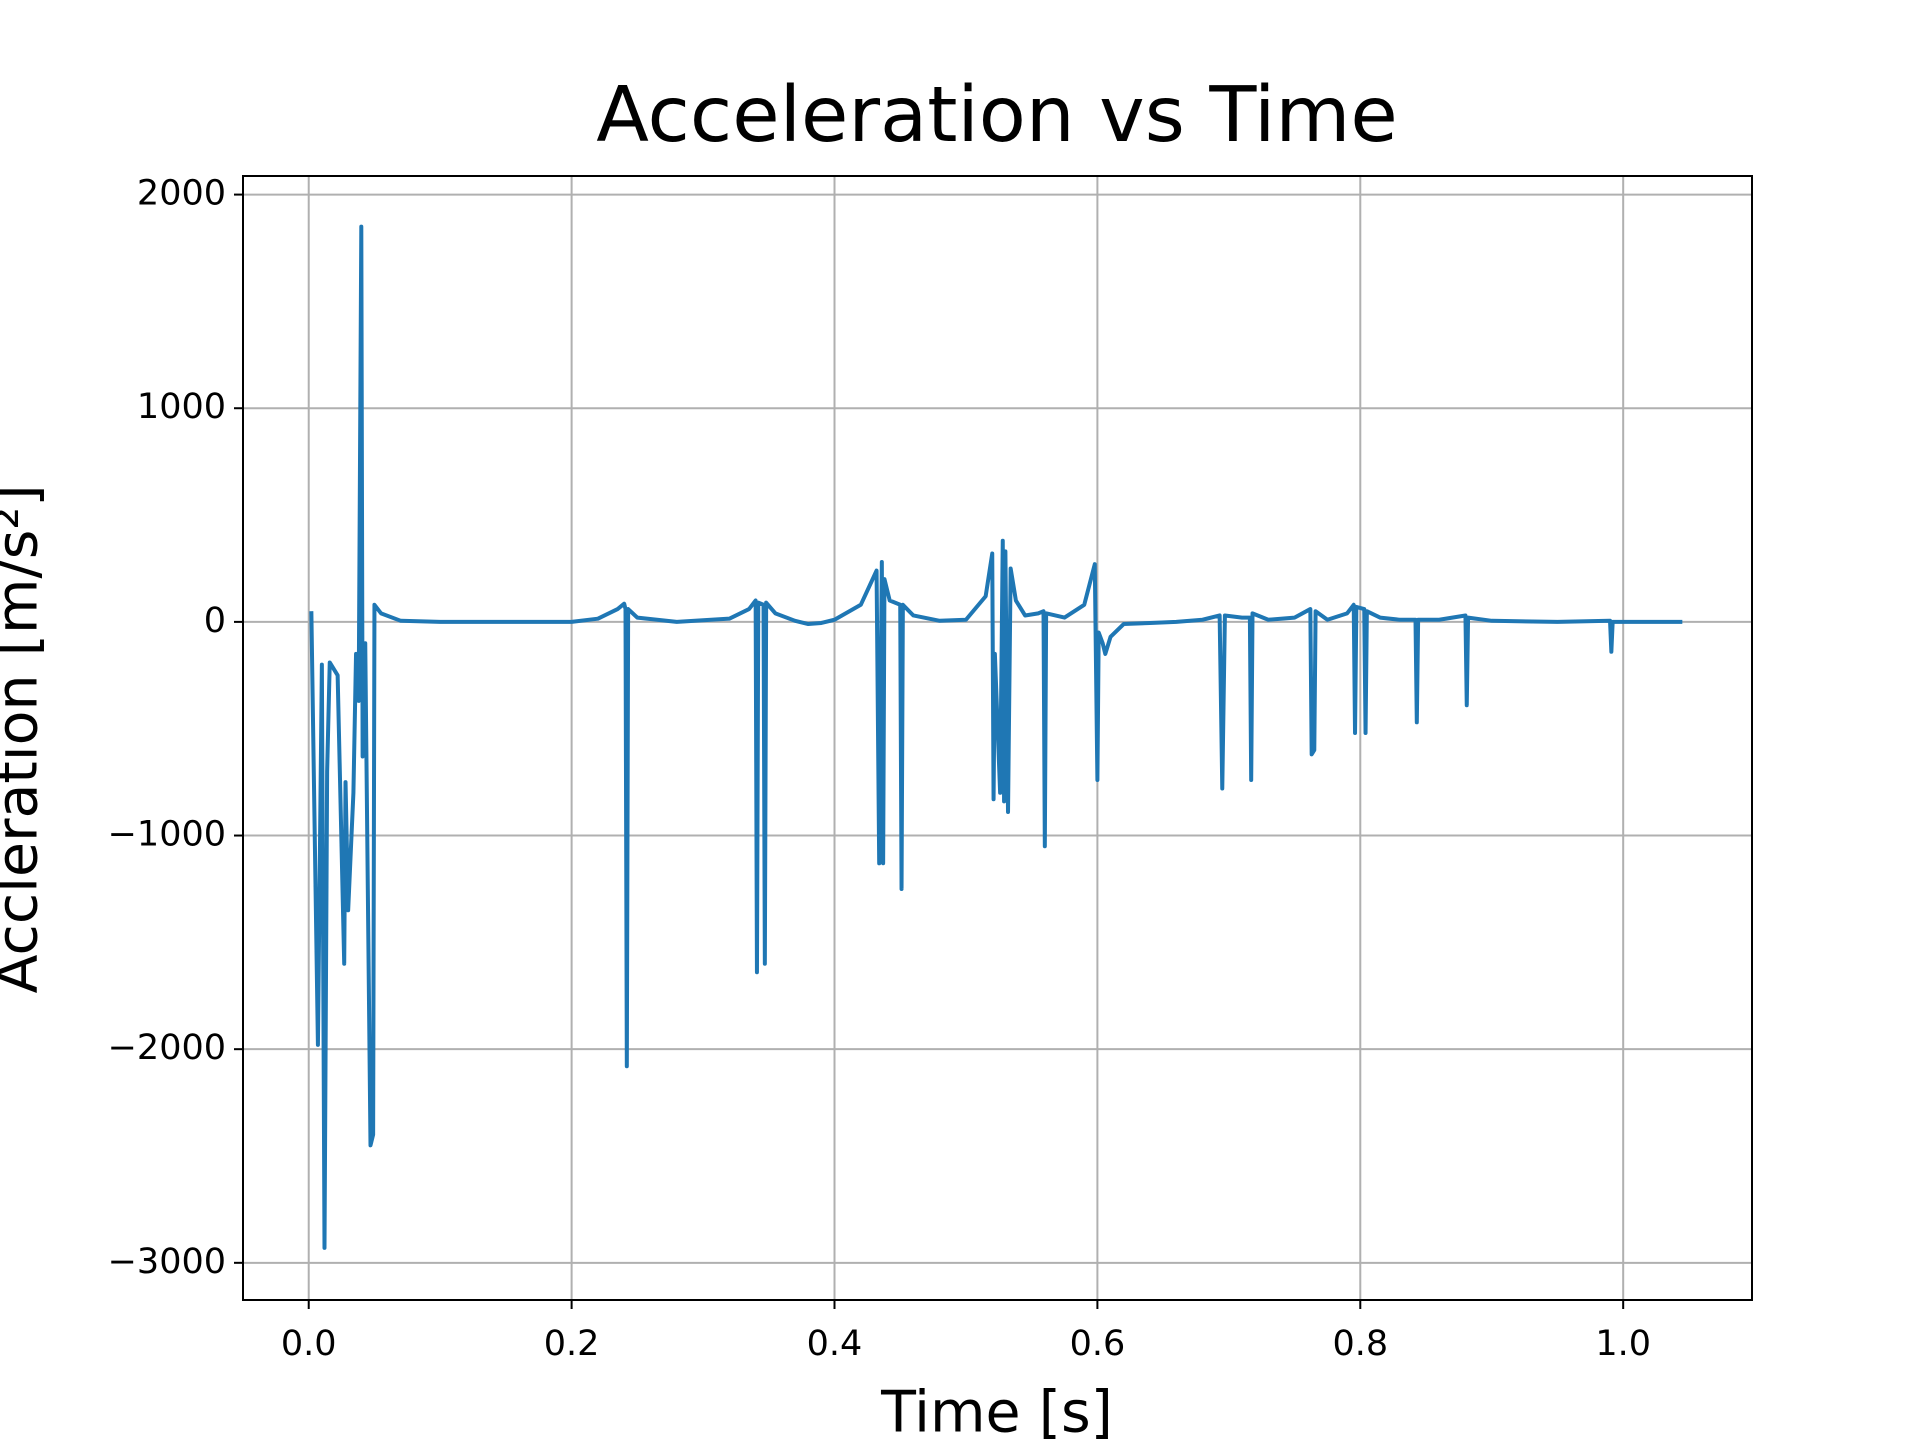 The height and width of the screenshot is (1440, 1920). Describe the element at coordinates (167, 1048) in the screenshot. I see `y-tick-label: −2000` at that location.